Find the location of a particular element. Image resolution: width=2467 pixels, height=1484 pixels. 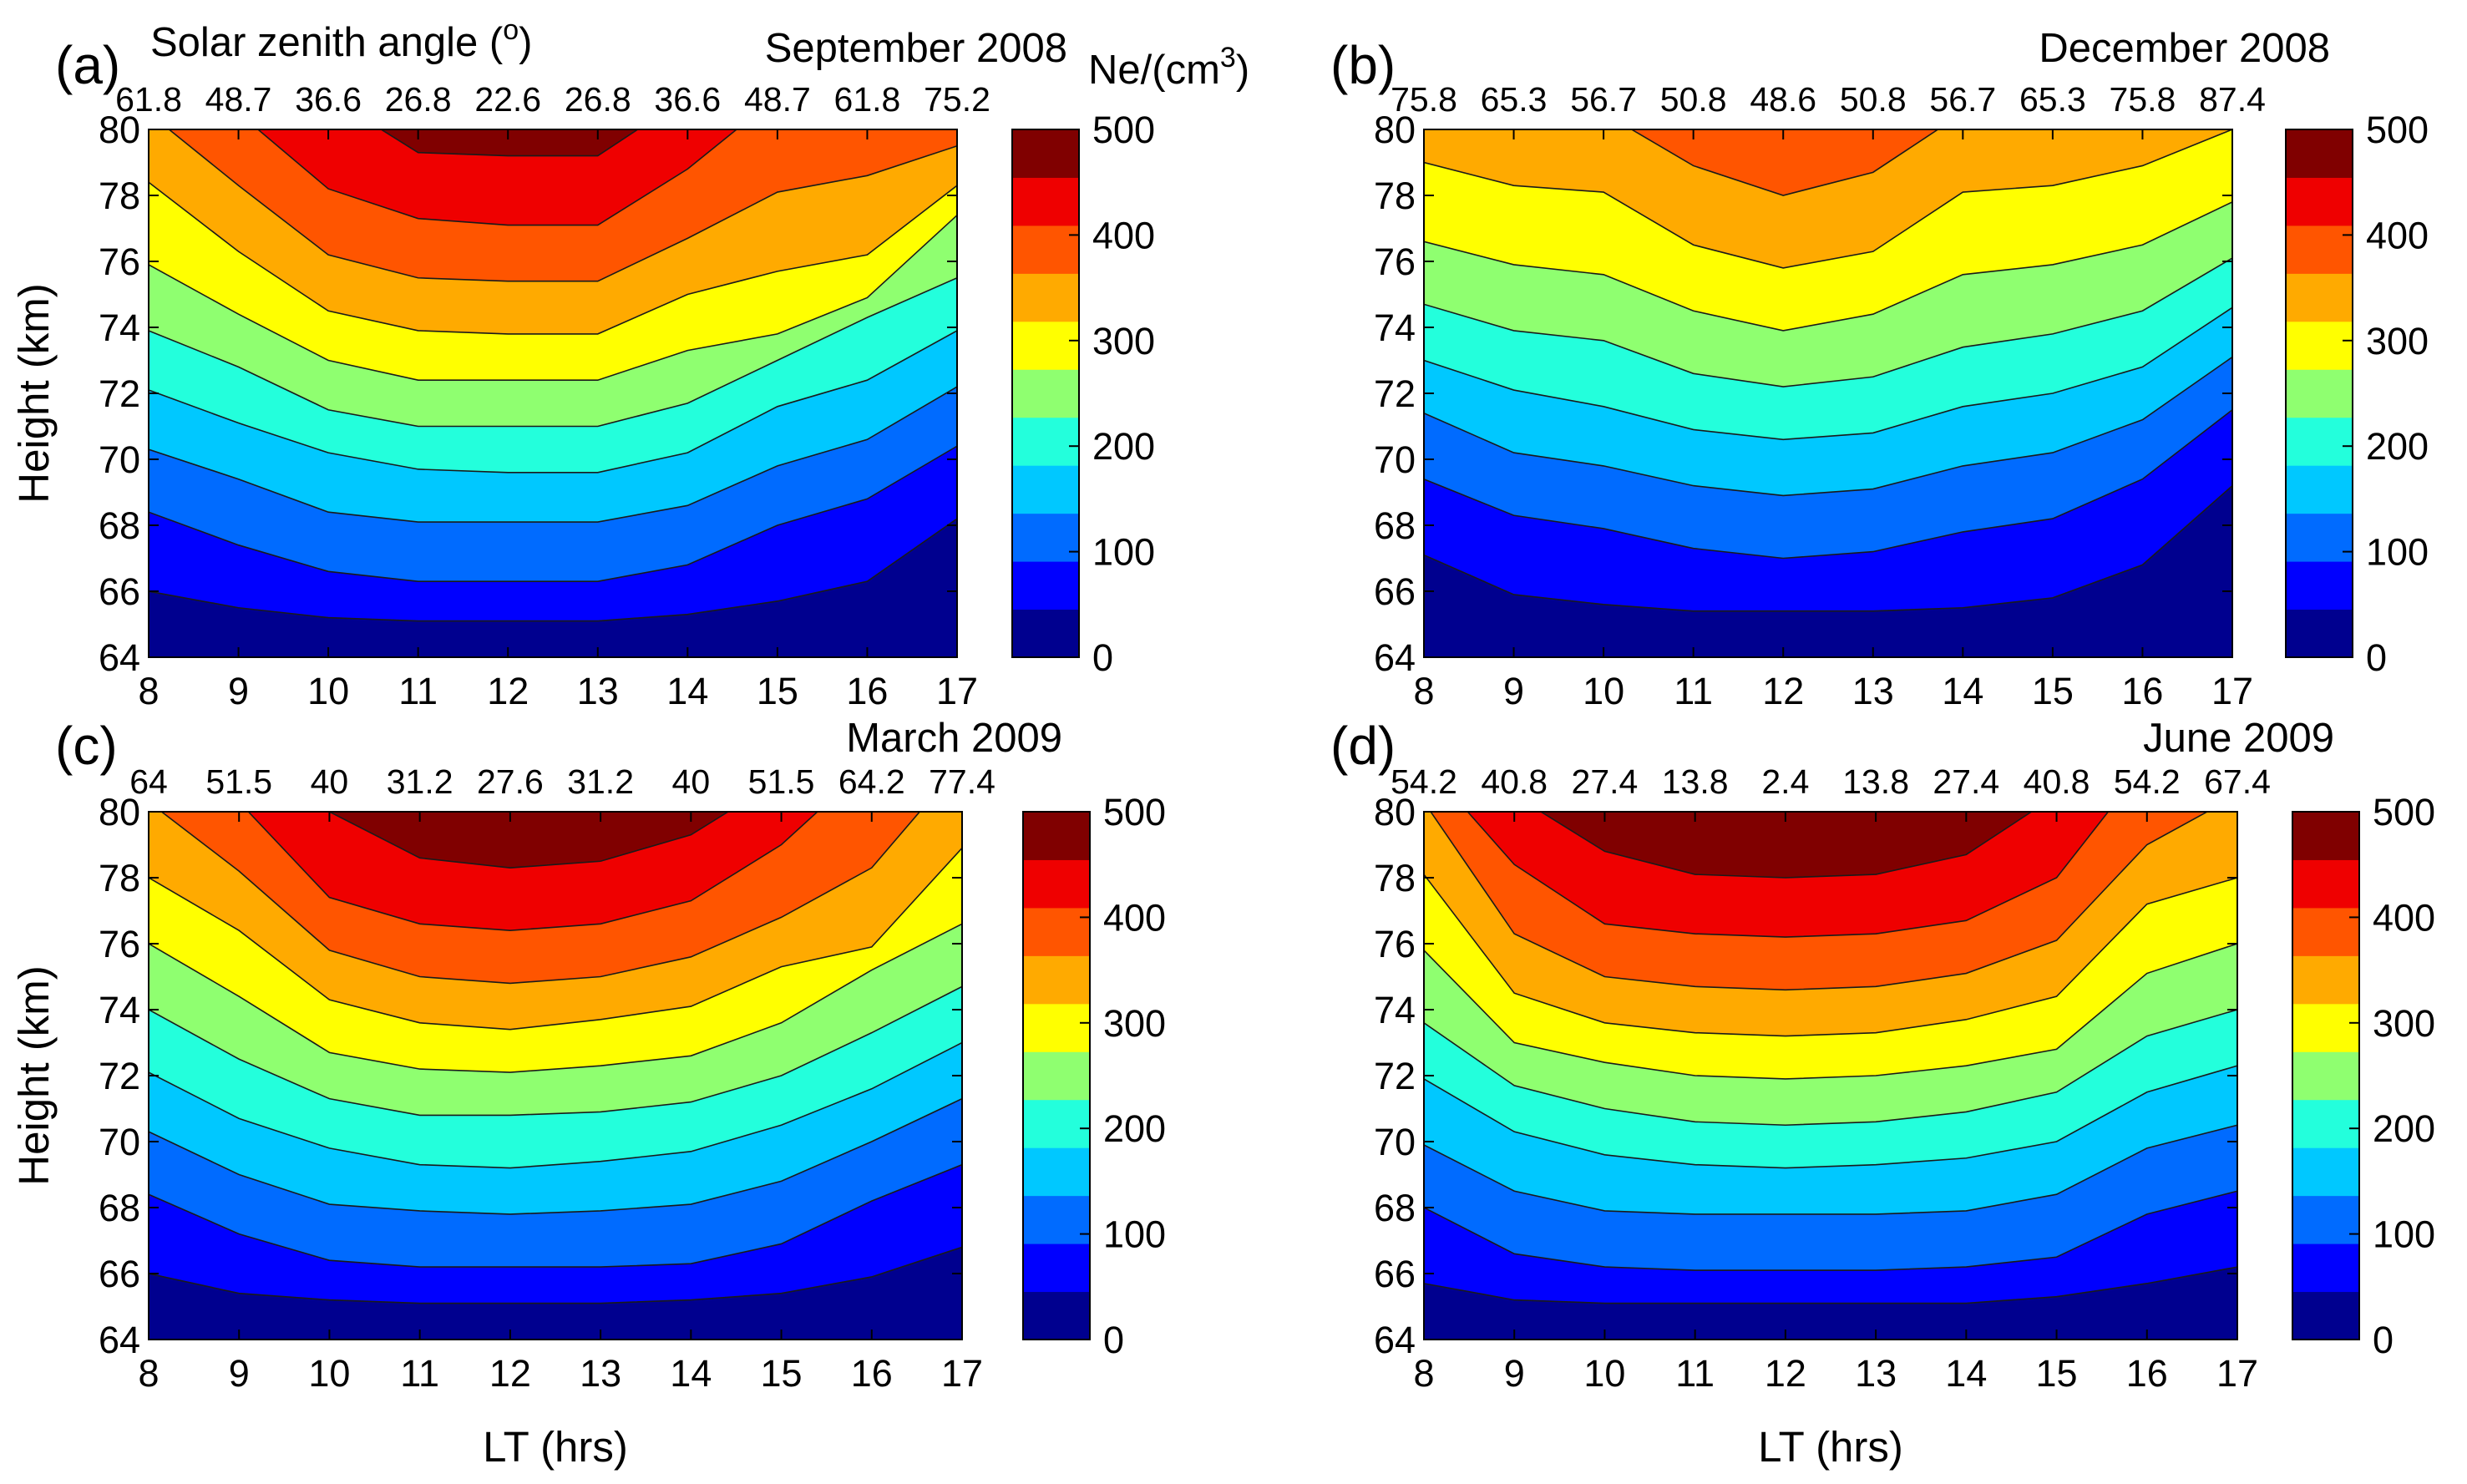

x-tick-label: 10 is located at coordinates (1603, 691).